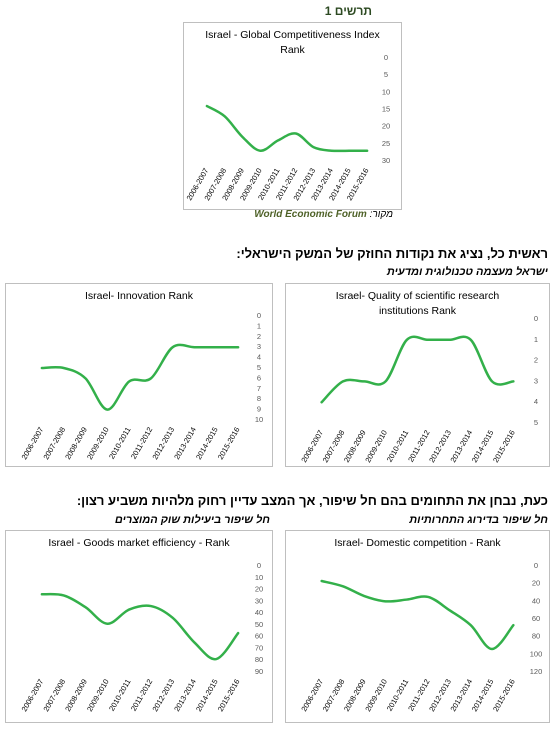 This screenshot has width=559, height=731. I want to click on source-line: מקור: World Economic Forum, so click(323, 214).